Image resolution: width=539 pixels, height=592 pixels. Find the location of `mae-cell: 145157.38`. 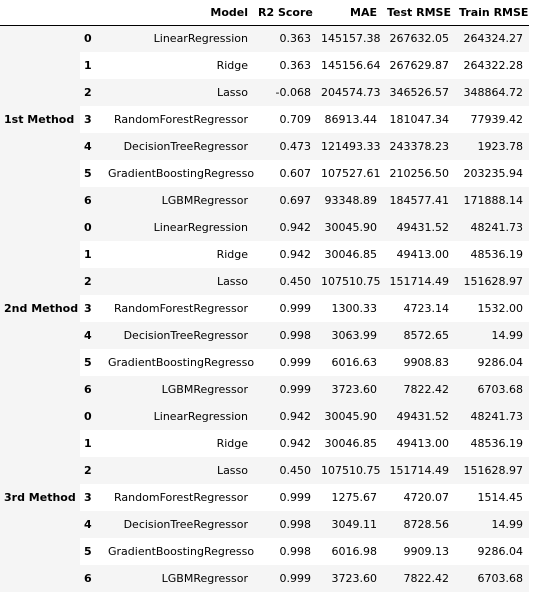

mae-cell: 145157.38 is located at coordinates (351, 39).